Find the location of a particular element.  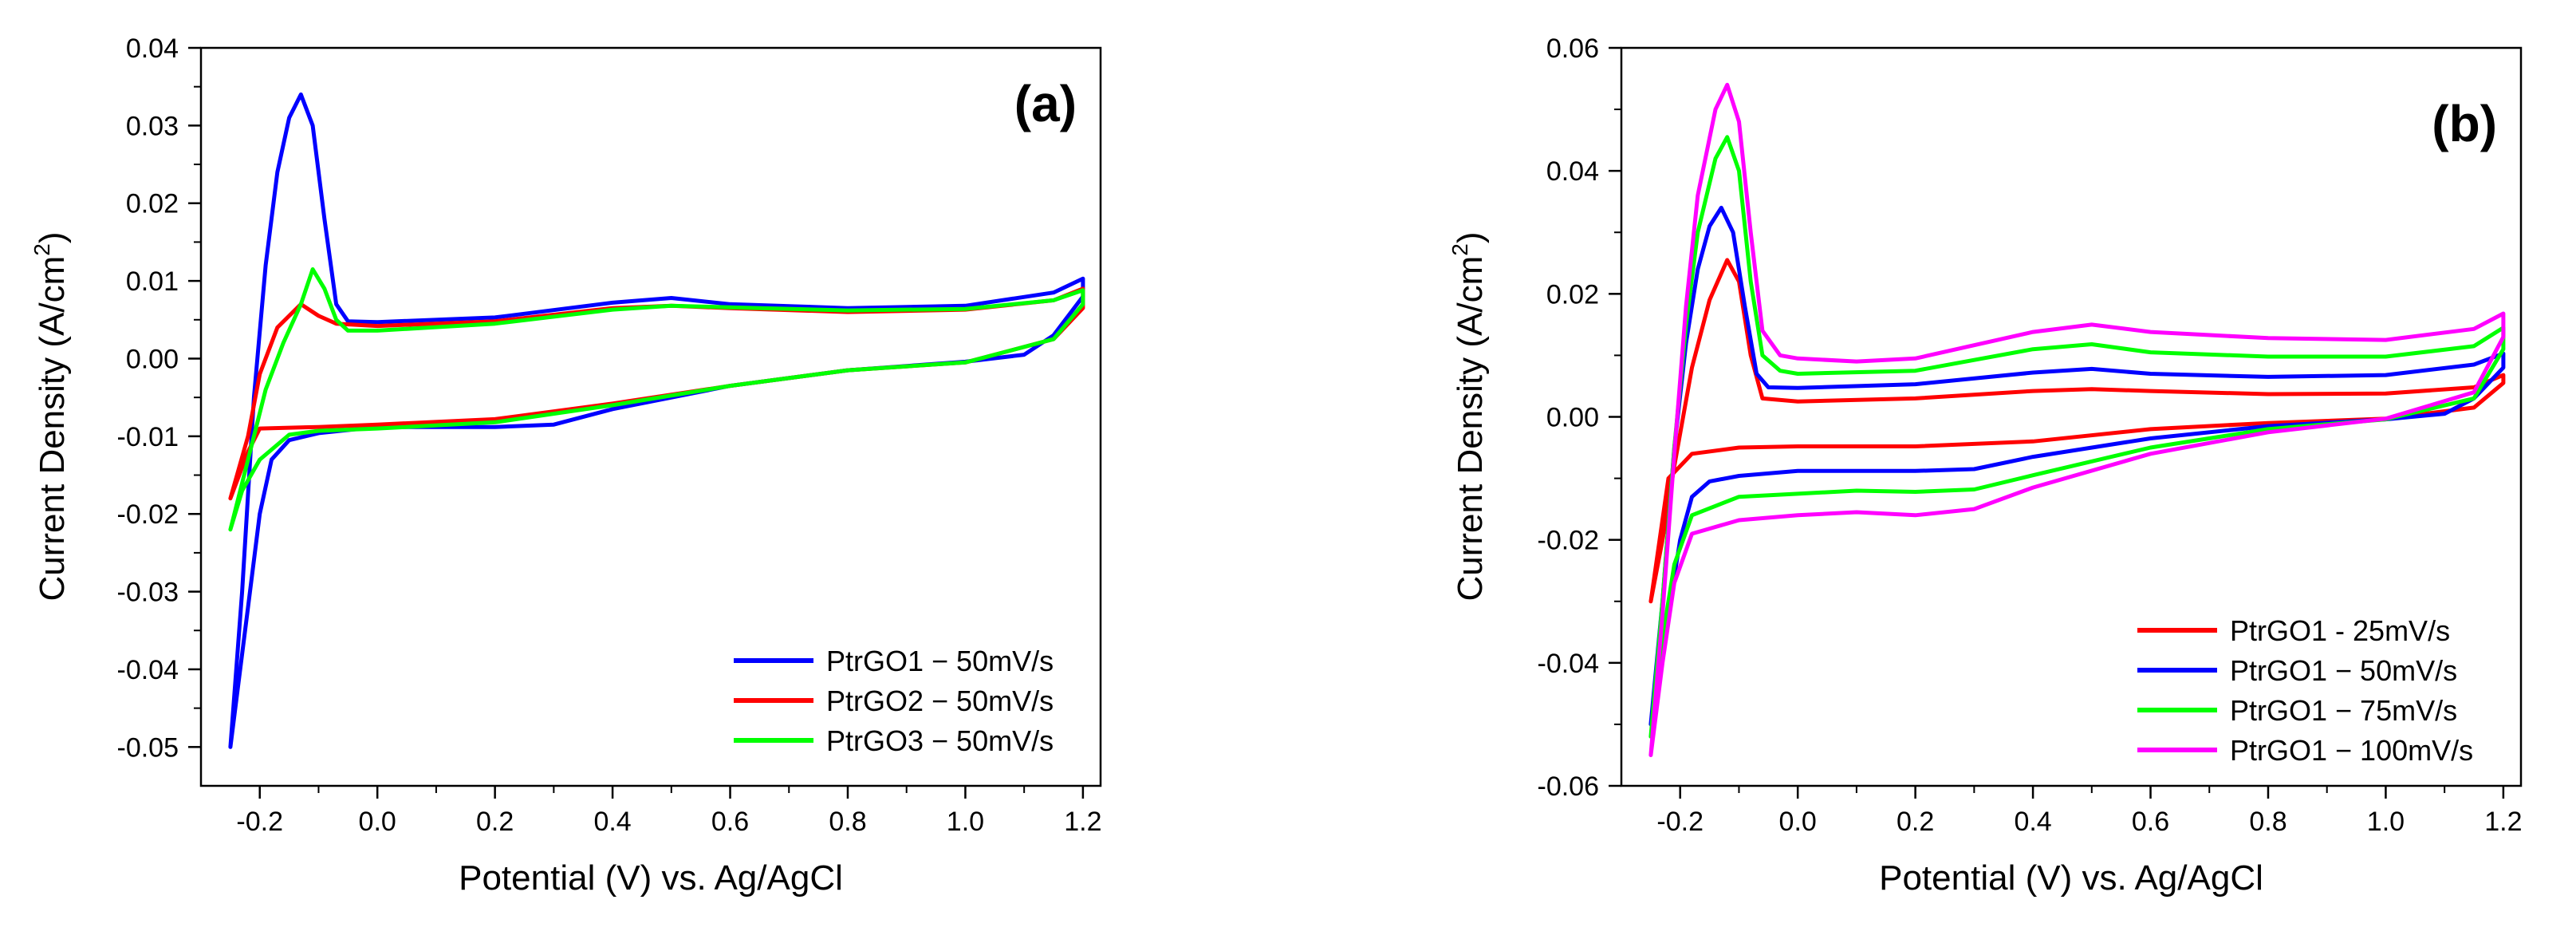

legend-label-a-2: PtrGO2 − 50mV/s is located at coordinates (940, 701).